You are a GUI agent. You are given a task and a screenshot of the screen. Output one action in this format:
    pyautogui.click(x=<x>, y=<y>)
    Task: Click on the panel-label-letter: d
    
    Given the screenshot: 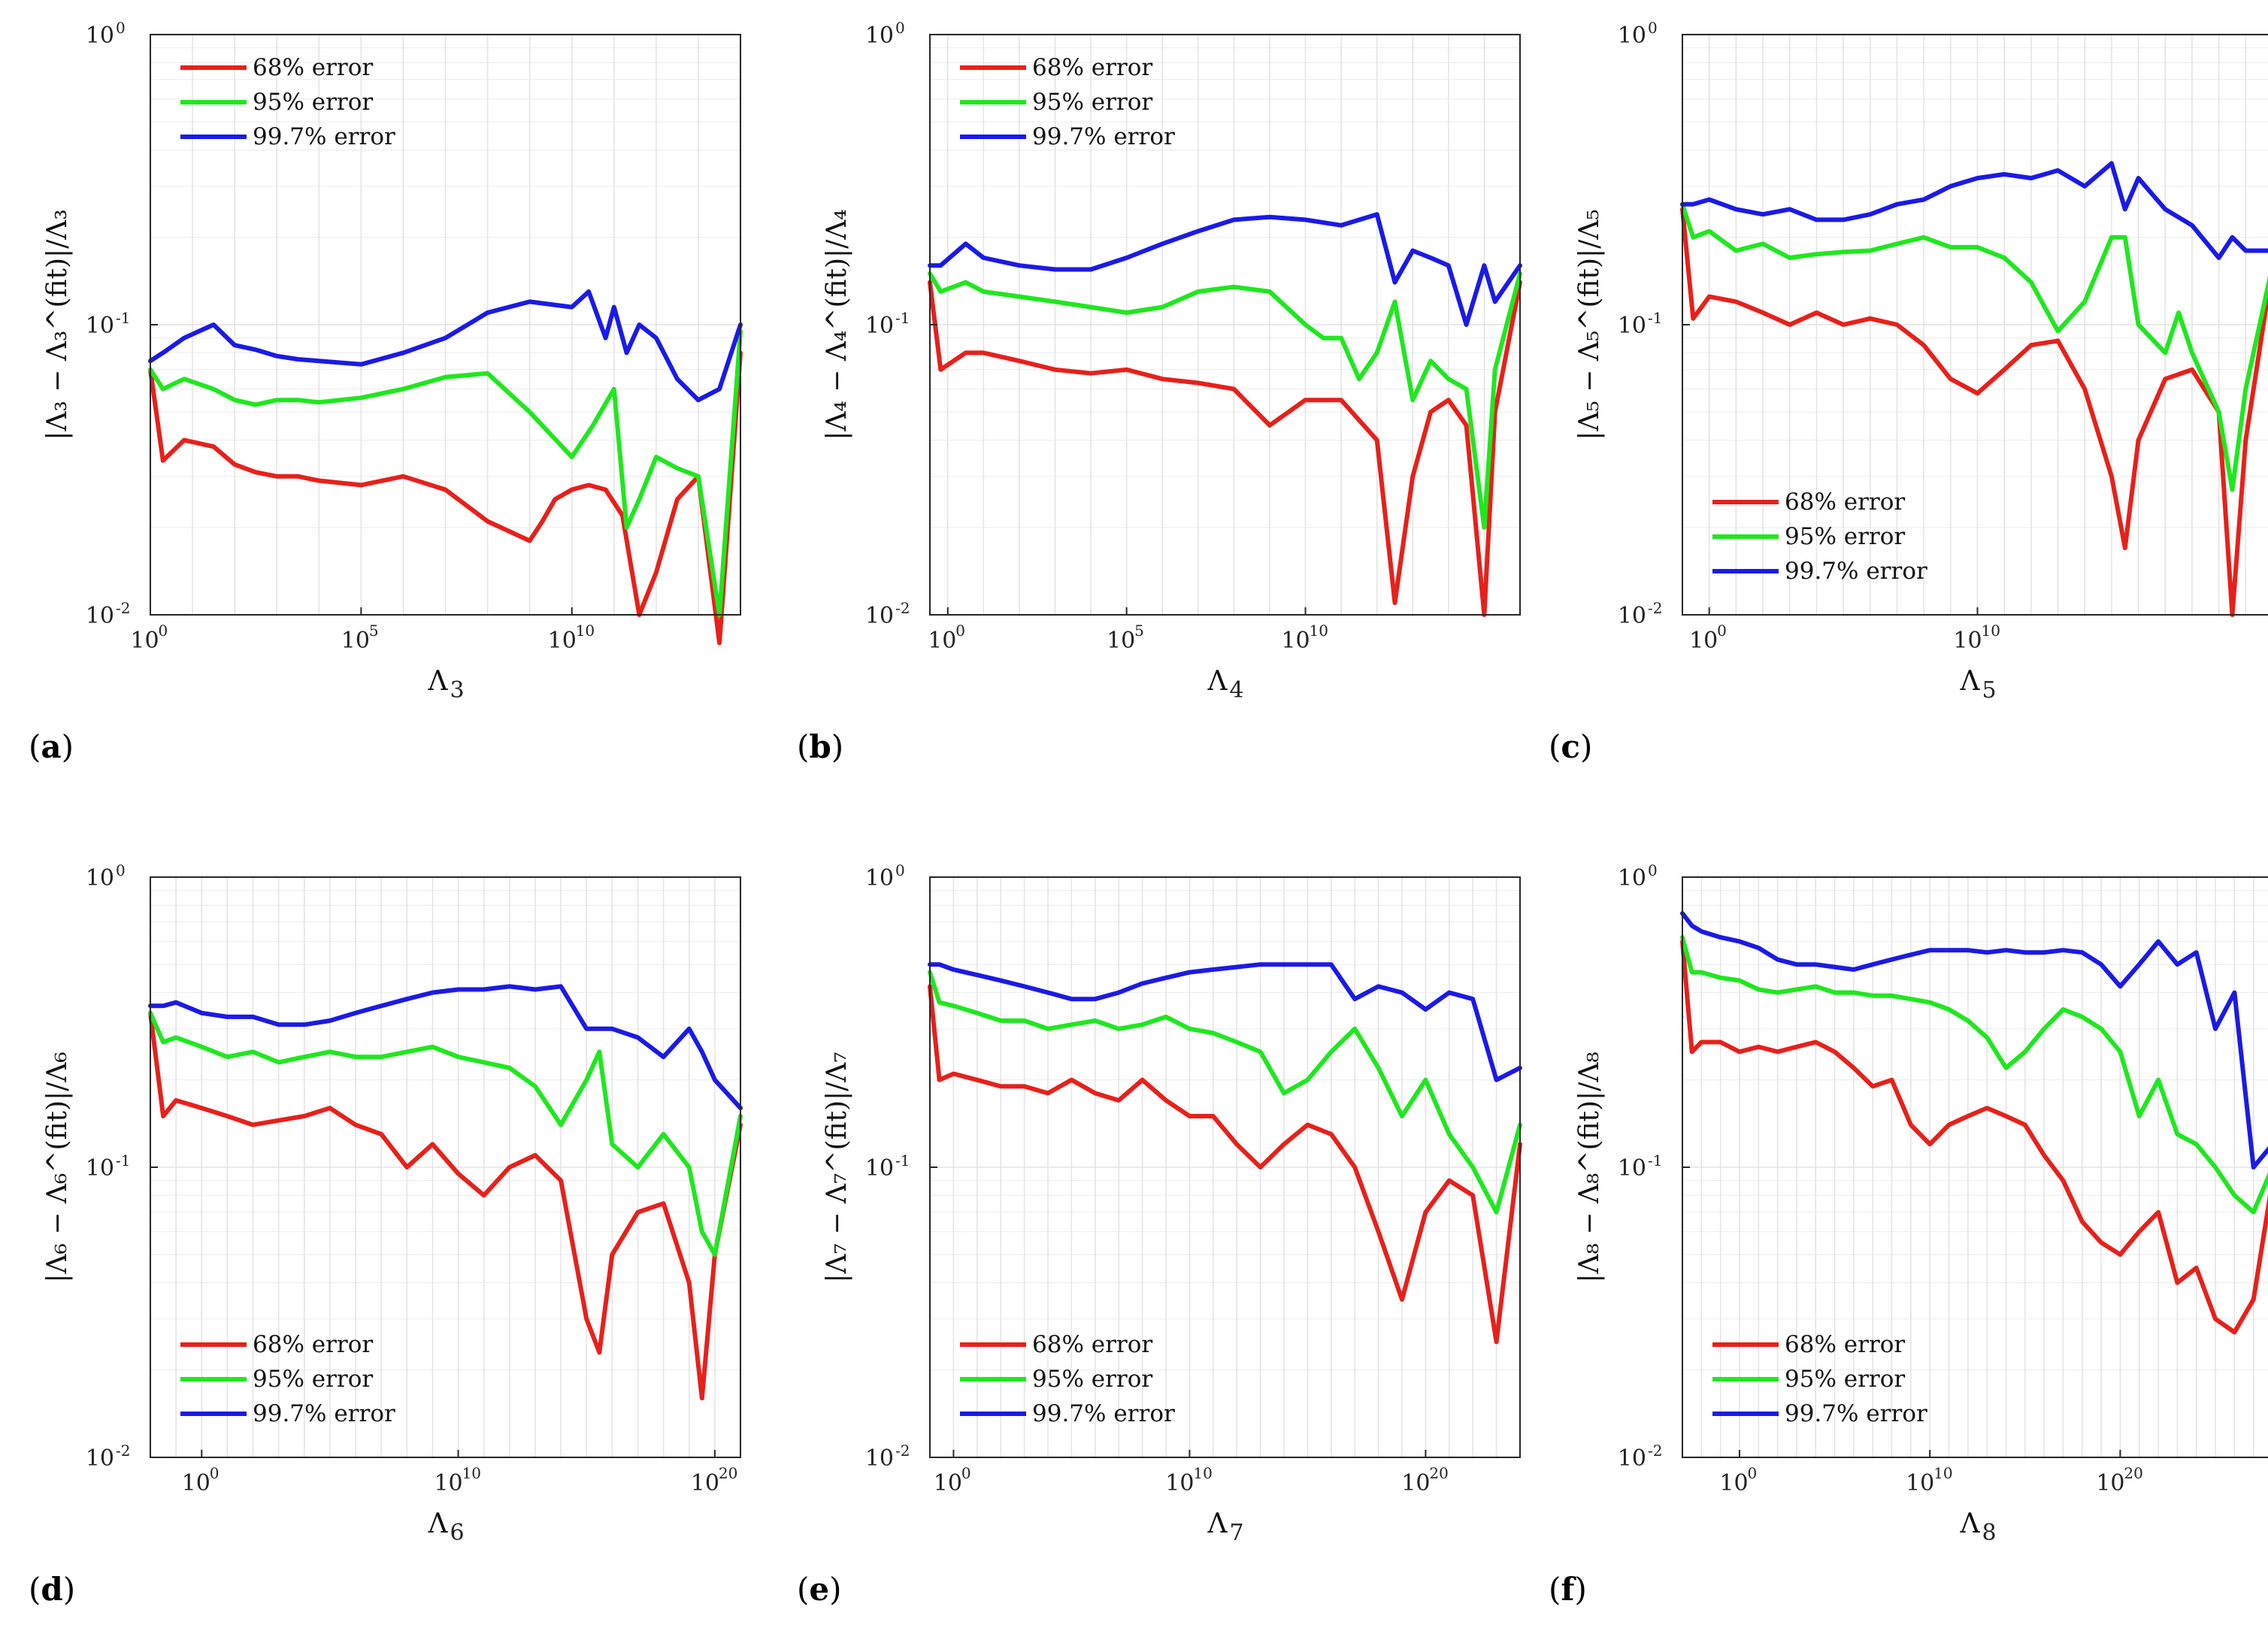 What is the action you would take?
    pyautogui.click(x=51, y=1590)
    